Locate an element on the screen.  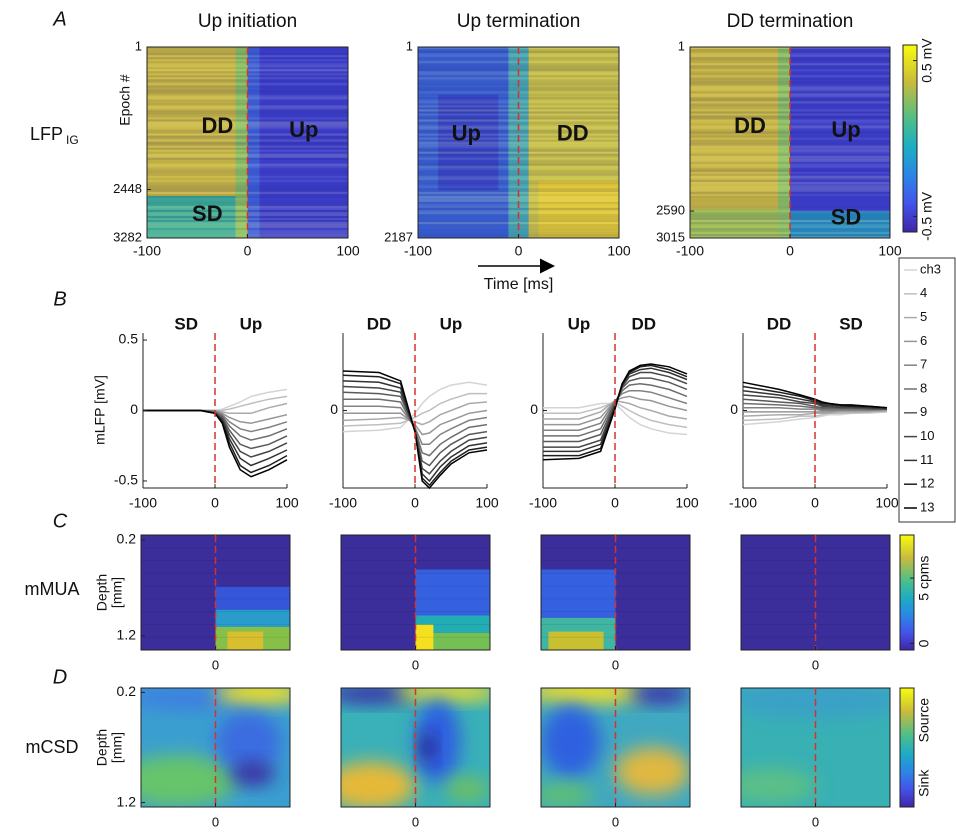
y-tick-label: 2448 is located at coordinates (127, 188).